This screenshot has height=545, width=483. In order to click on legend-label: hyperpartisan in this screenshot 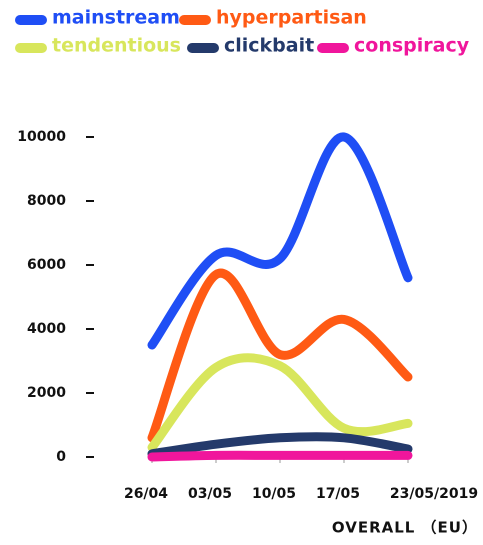, I will do `click(291, 18)`.